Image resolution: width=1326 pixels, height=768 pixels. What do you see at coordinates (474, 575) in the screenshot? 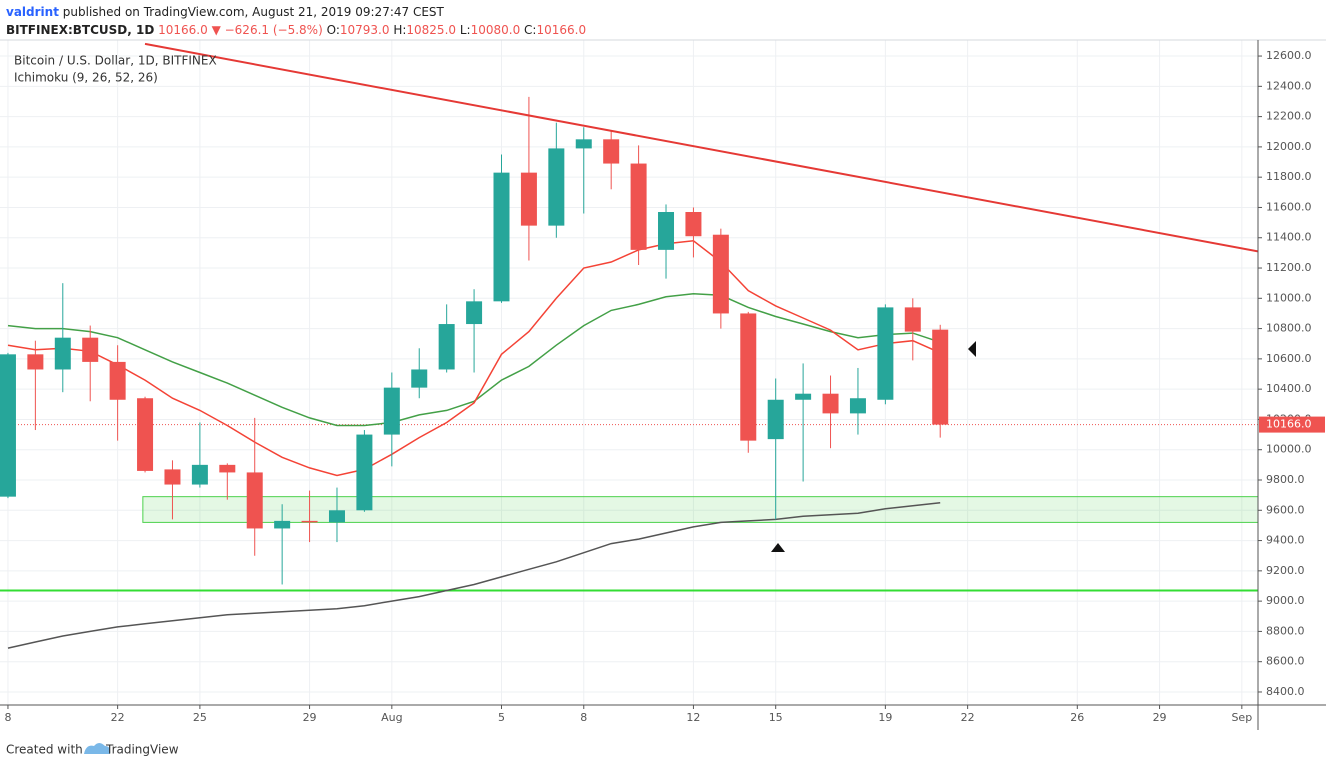
I see `indicator-line` at bounding box center [474, 575].